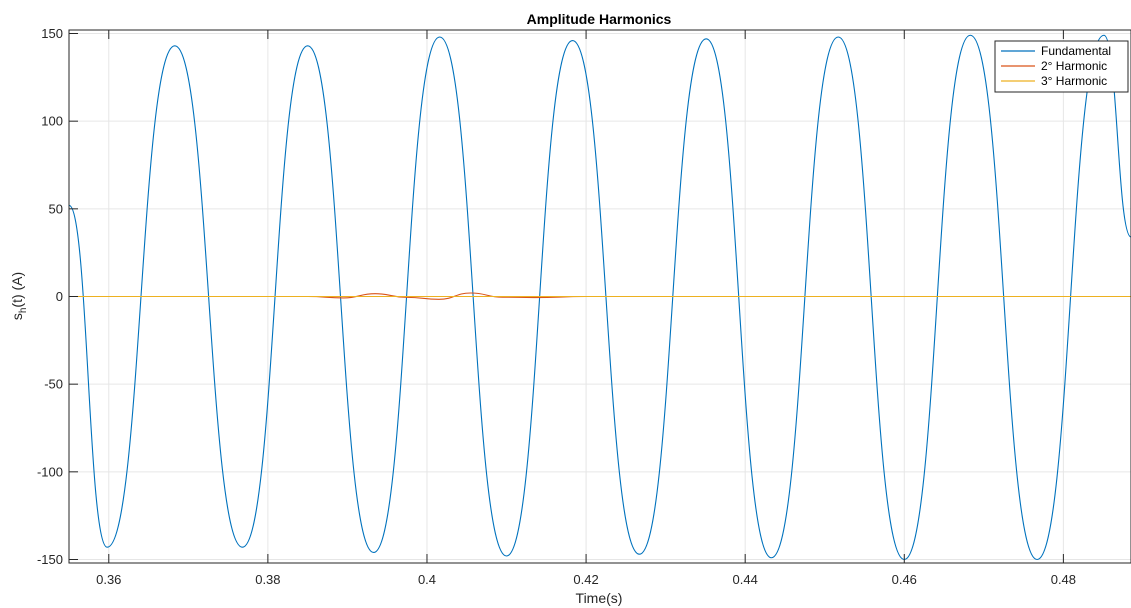  What do you see at coordinates (1074, 81) in the screenshot?
I see `legend-entry-label: 3° Harmonic` at bounding box center [1074, 81].